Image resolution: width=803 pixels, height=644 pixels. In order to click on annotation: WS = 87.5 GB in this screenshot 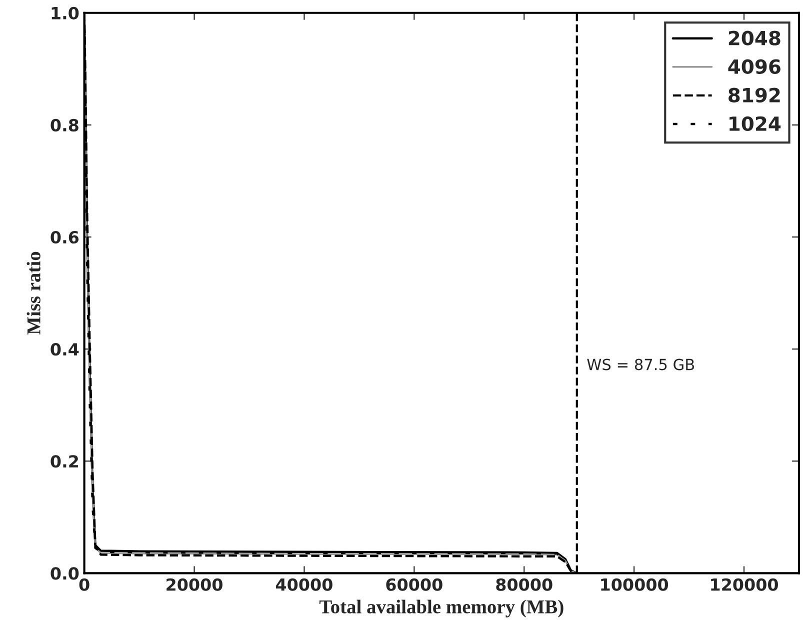, I will do `click(640, 364)`.